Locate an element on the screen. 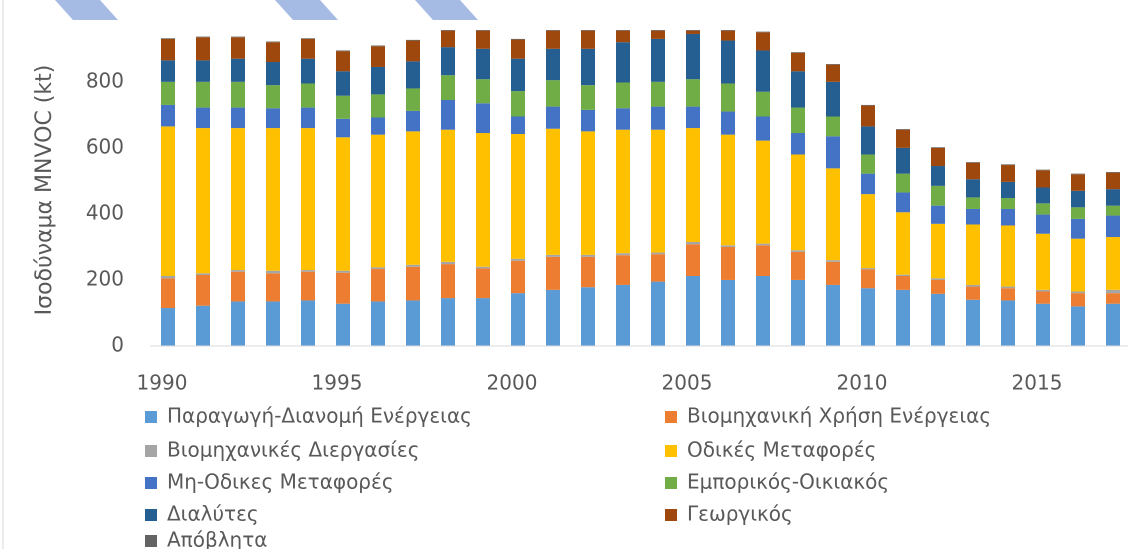  y-tick-label: 200 is located at coordinates (105, 278).